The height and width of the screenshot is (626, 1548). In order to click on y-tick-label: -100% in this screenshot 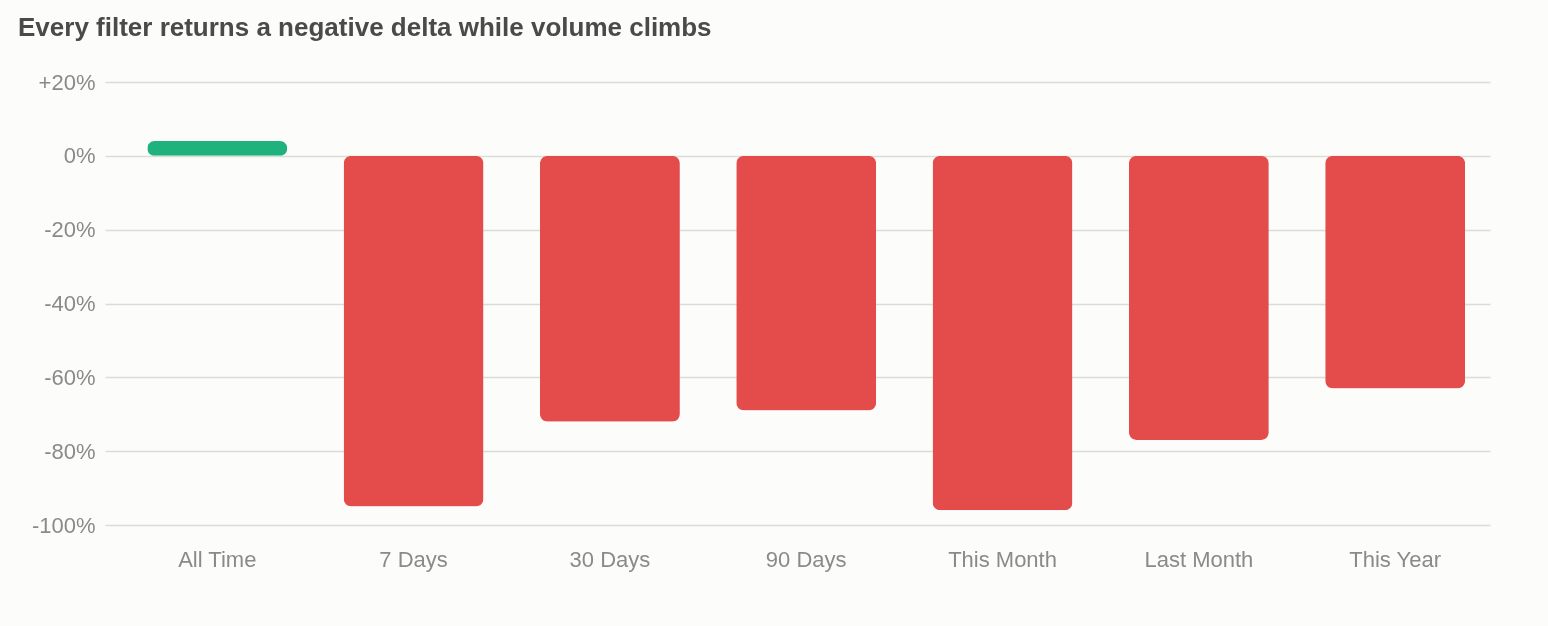, I will do `click(63, 525)`.